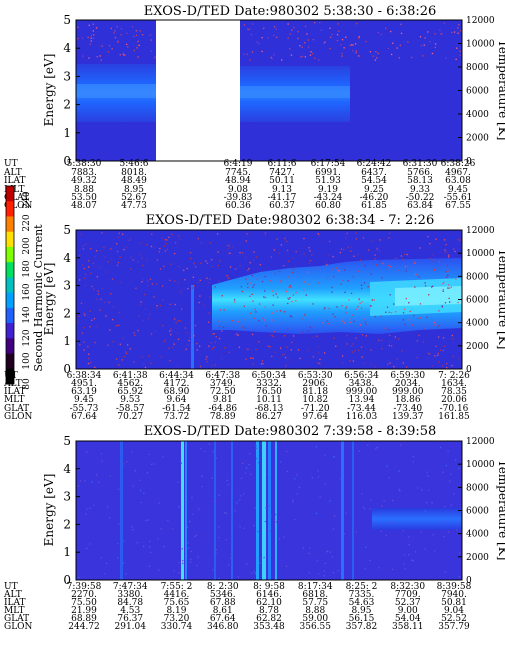 Image resolution: width=505 pixels, height=649 pixels. Describe the element at coordinates (362, 627) in the screenshot. I see `panel-3-row-glon-value: 357.82` at that location.